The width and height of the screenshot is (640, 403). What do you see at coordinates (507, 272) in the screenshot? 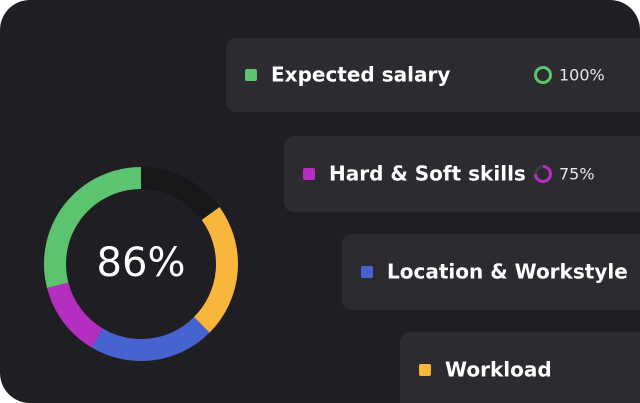
I see `card-label: Location & Workstyle` at bounding box center [507, 272].